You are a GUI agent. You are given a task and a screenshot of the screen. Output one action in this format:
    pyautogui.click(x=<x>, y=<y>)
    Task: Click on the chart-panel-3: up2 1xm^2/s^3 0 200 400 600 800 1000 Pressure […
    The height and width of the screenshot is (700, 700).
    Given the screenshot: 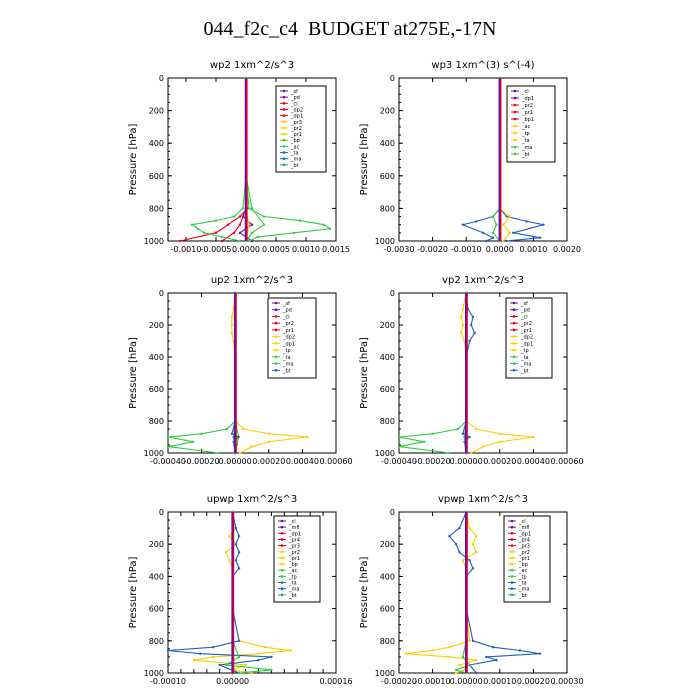 What is the action you would take?
    pyautogui.click(x=240, y=370)
    